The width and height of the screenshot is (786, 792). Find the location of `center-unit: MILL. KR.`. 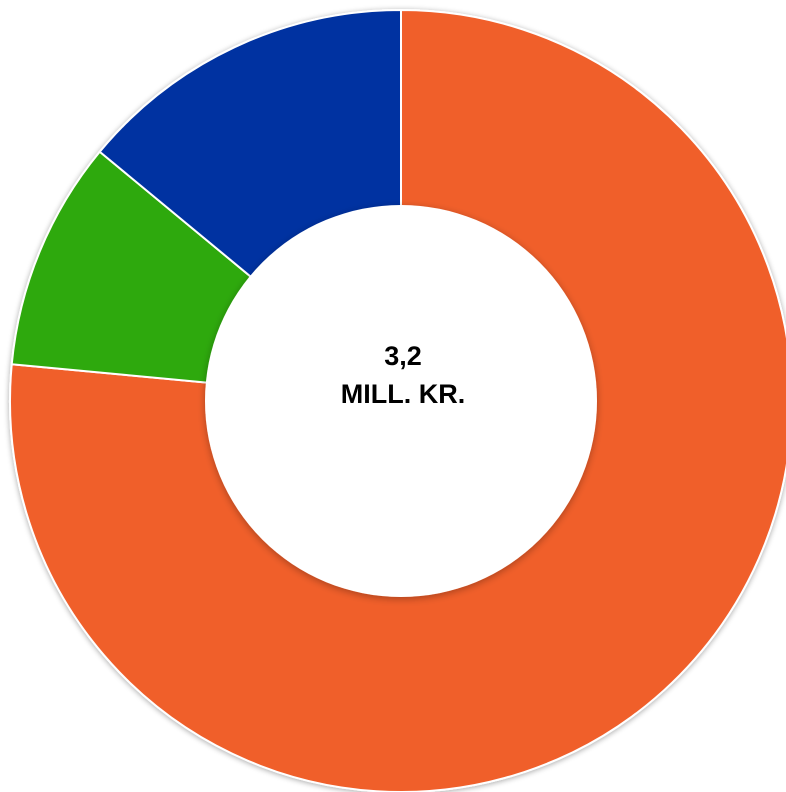

center-unit: MILL. KR. is located at coordinates (403, 394).